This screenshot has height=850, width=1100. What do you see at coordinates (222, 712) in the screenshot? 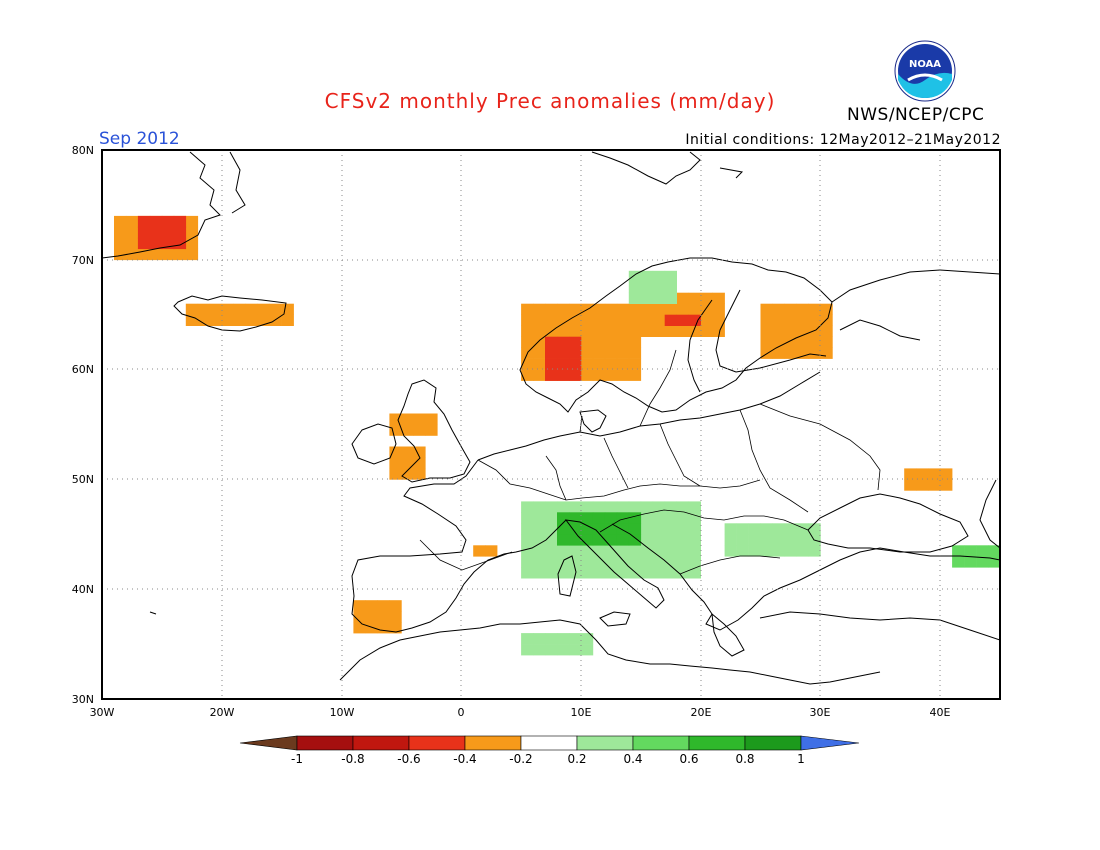
I see `lon-label: 20W` at bounding box center [222, 712].